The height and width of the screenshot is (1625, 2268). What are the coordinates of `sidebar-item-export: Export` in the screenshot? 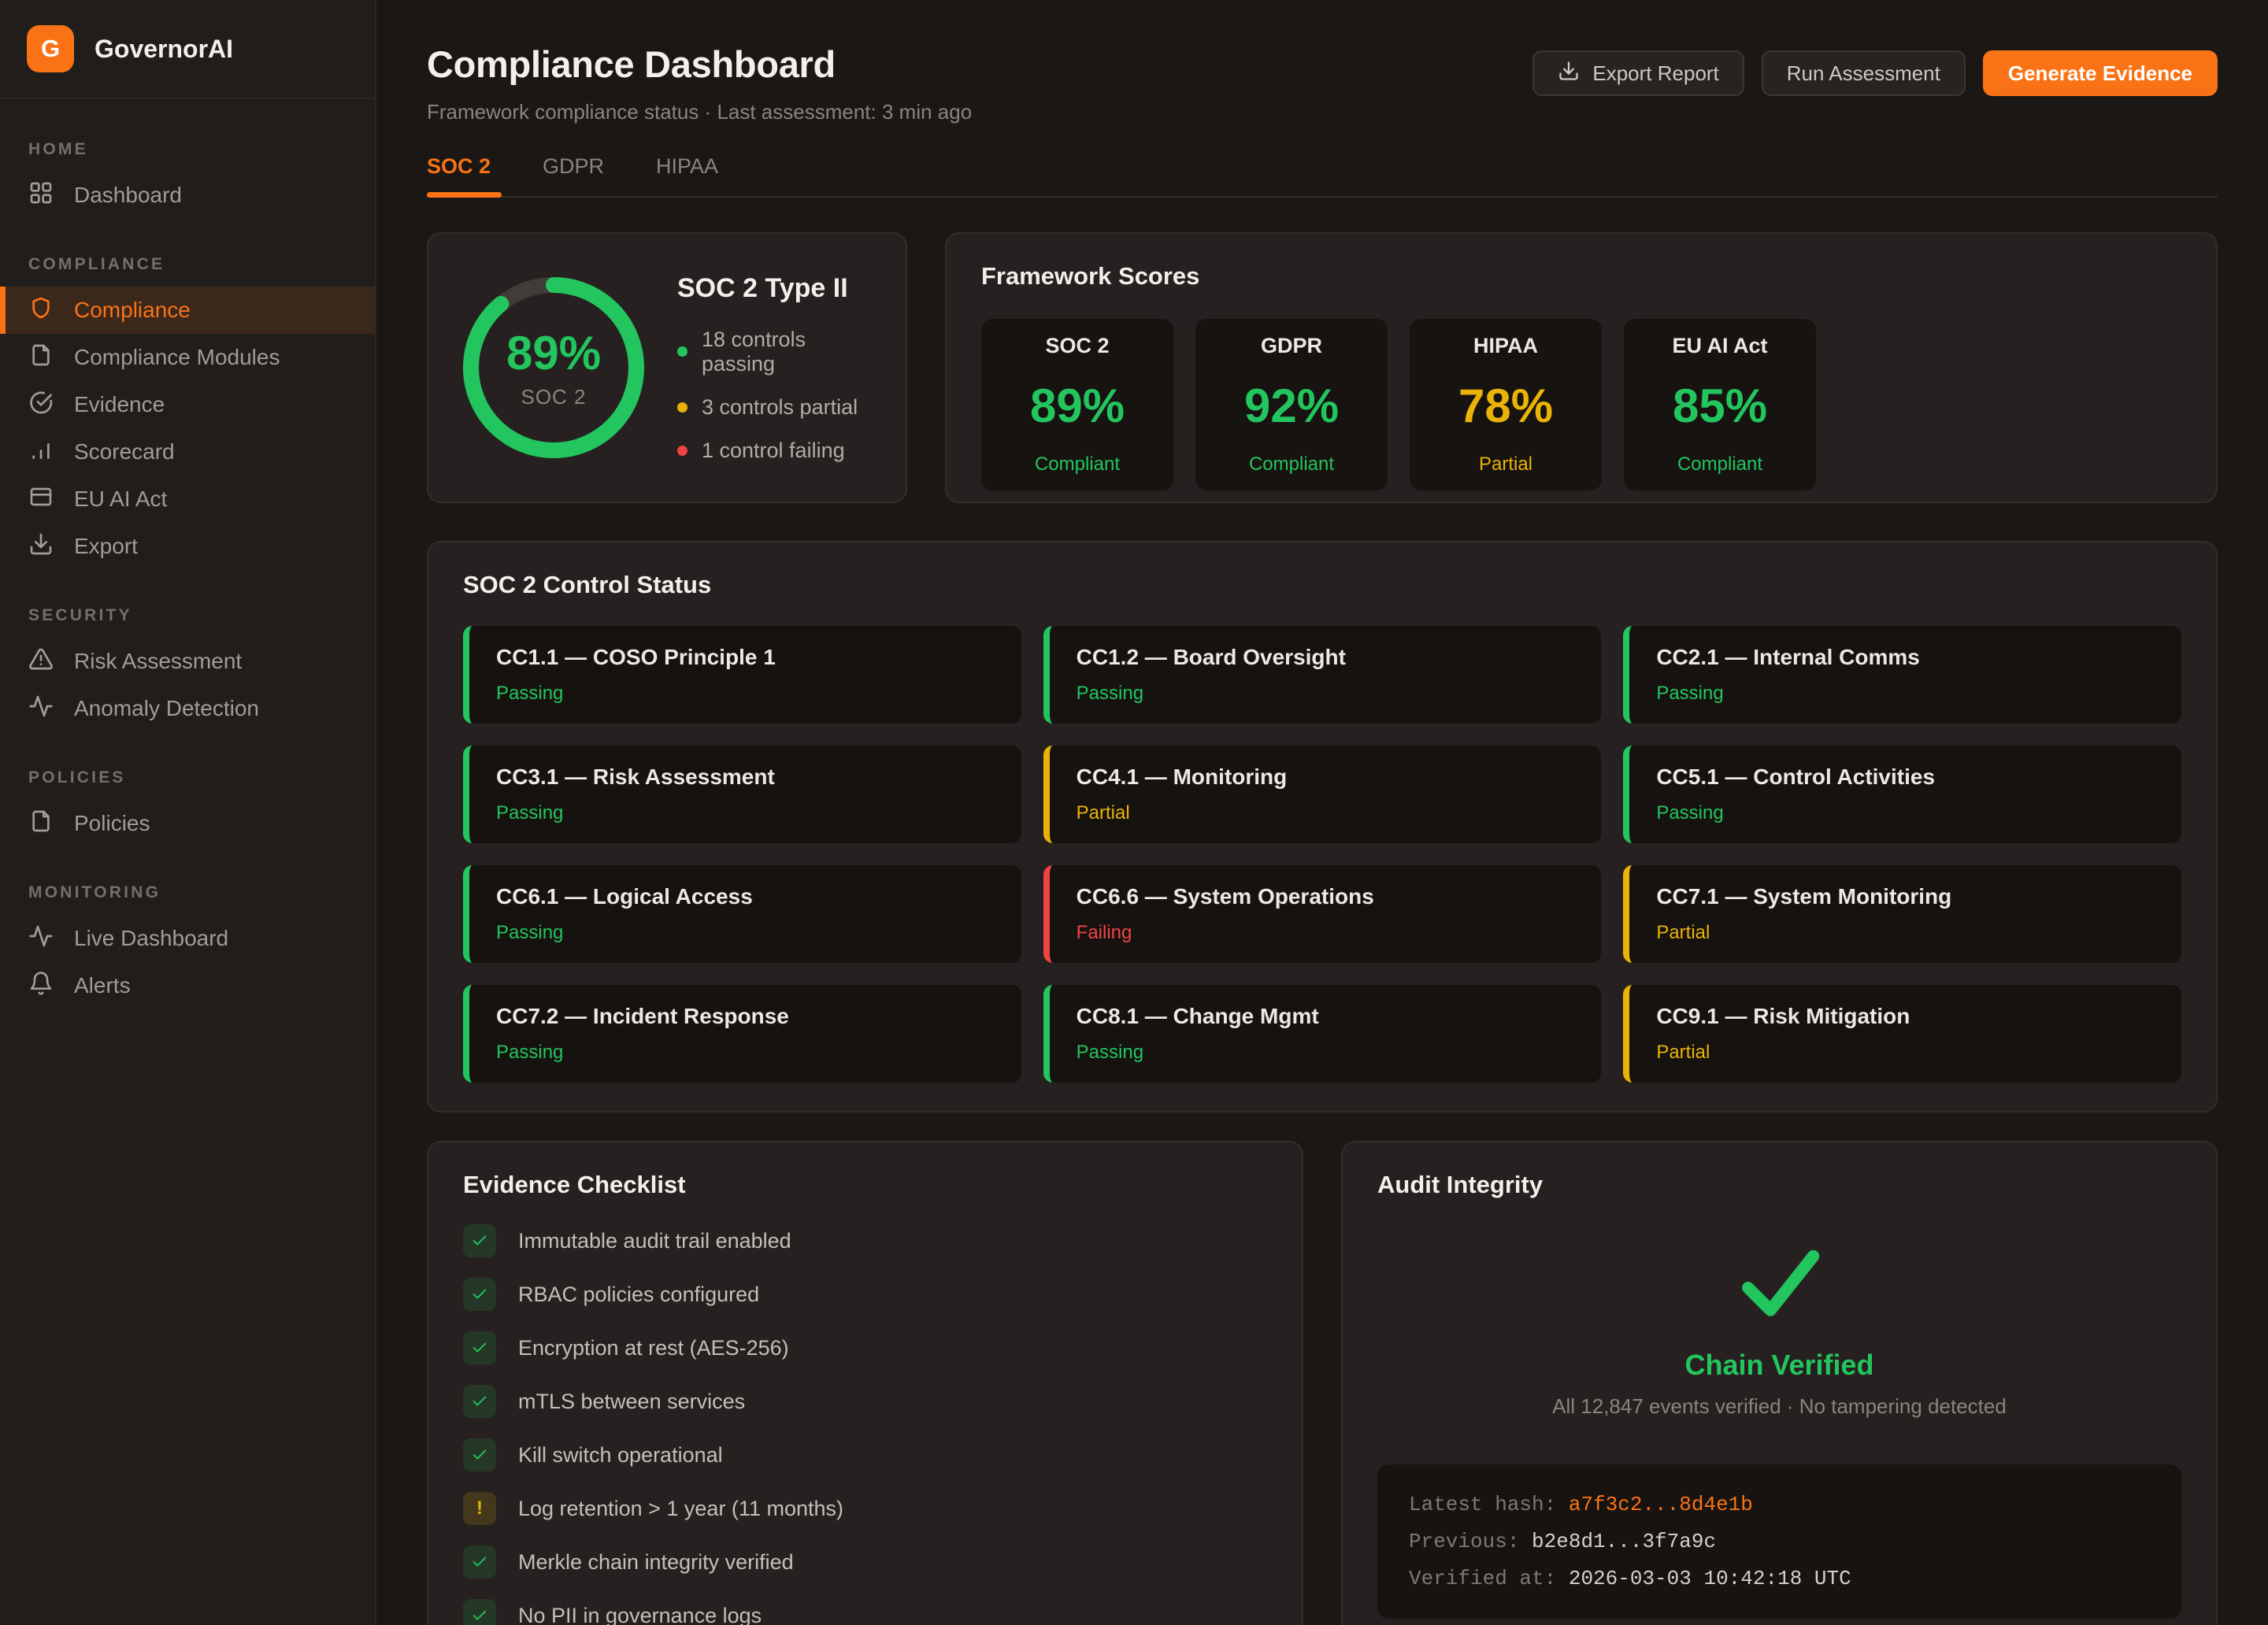 It's located at (187, 546).